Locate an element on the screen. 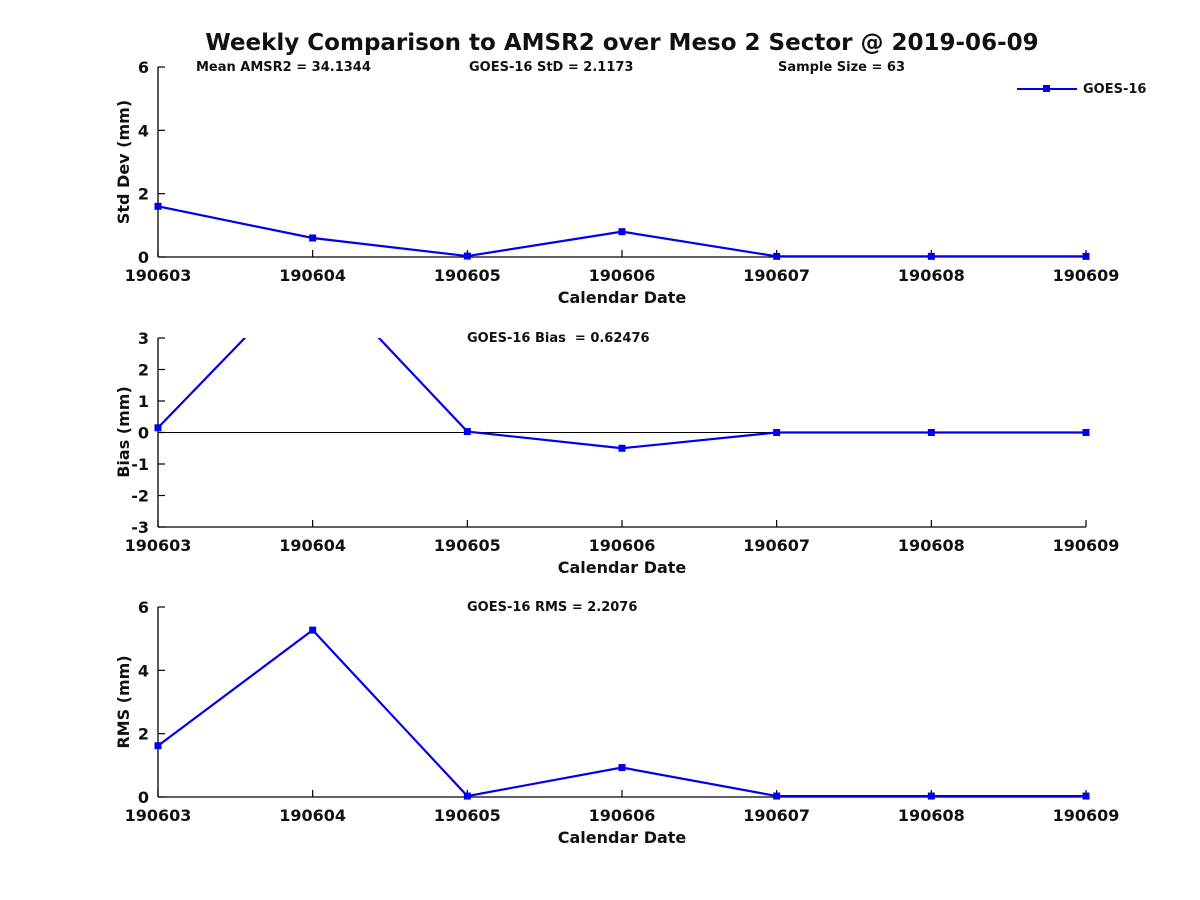 The height and width of the screenshot is (900, 1200). y-axis-label-bias: Bias (mm) is located at coordinates (123, 432).